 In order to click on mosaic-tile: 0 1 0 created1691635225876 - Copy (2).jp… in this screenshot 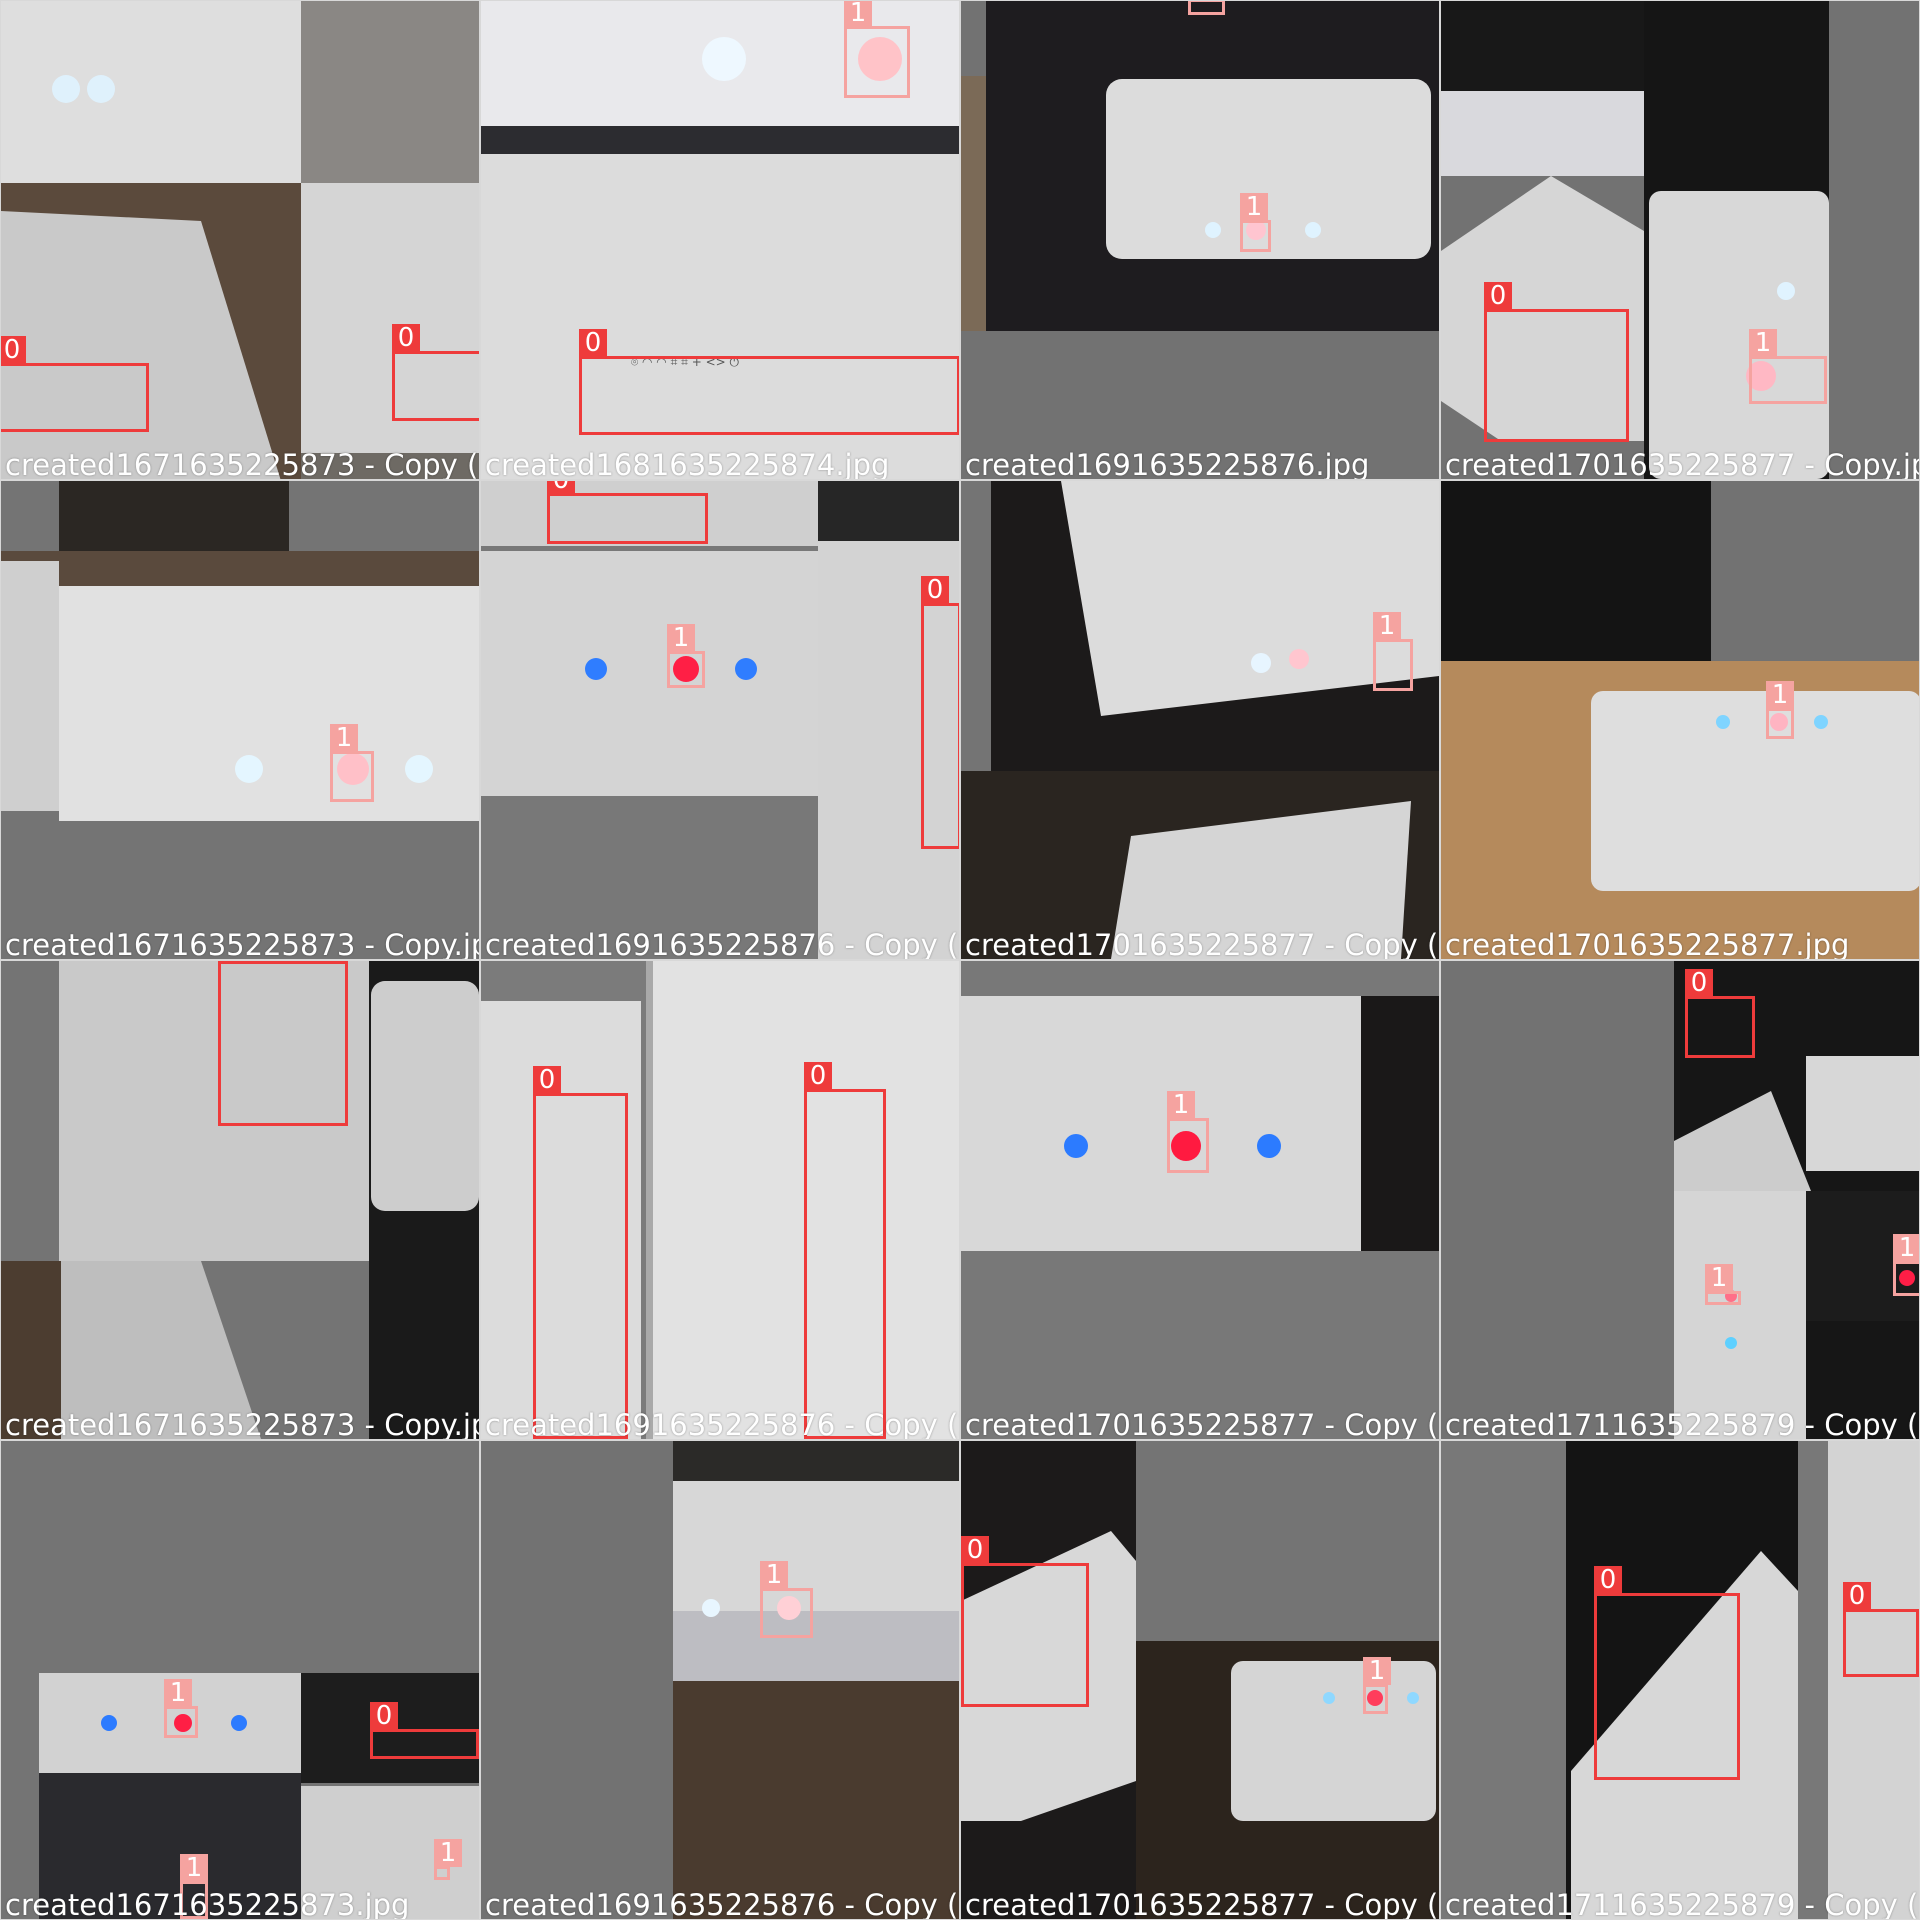, I will do `click(720, 720)`.